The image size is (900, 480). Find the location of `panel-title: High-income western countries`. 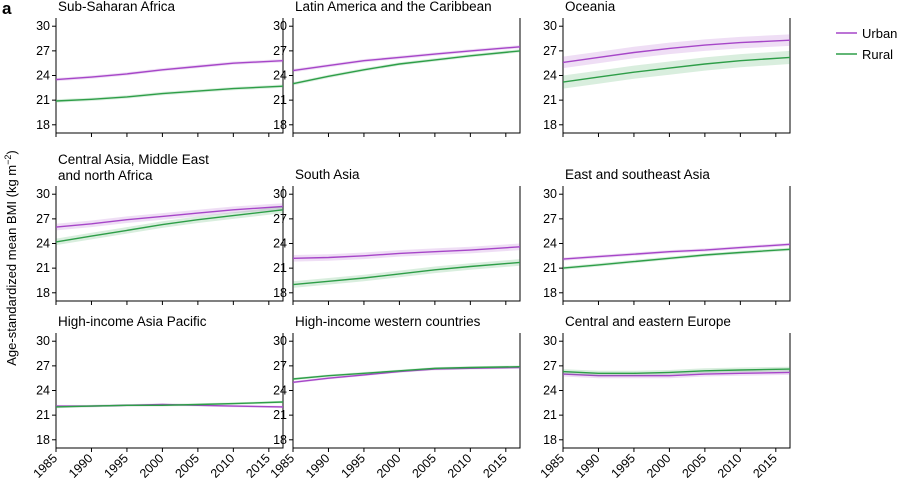

panel-title: High-income western countries is located at coordinates (388, 321).